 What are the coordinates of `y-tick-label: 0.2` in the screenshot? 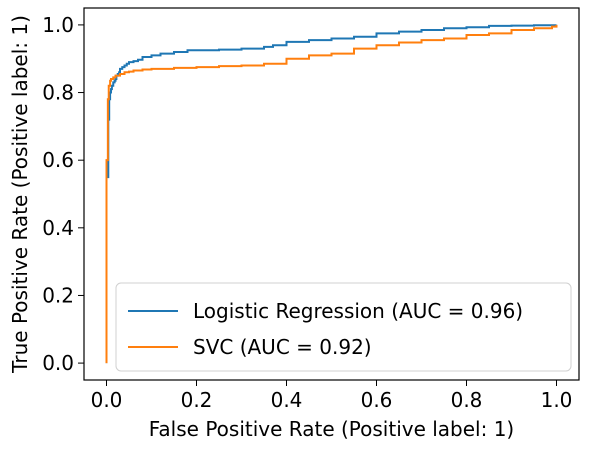 It's located at (58, 295).